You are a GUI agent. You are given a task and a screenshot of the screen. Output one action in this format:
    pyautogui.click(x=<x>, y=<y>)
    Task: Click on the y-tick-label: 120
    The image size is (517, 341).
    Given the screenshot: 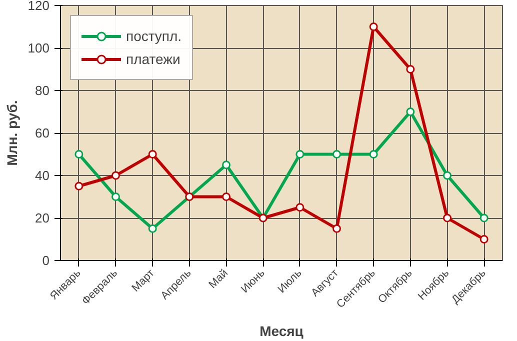 What is the action you would take?
    pyautogui.click(x=39, y=6)
    